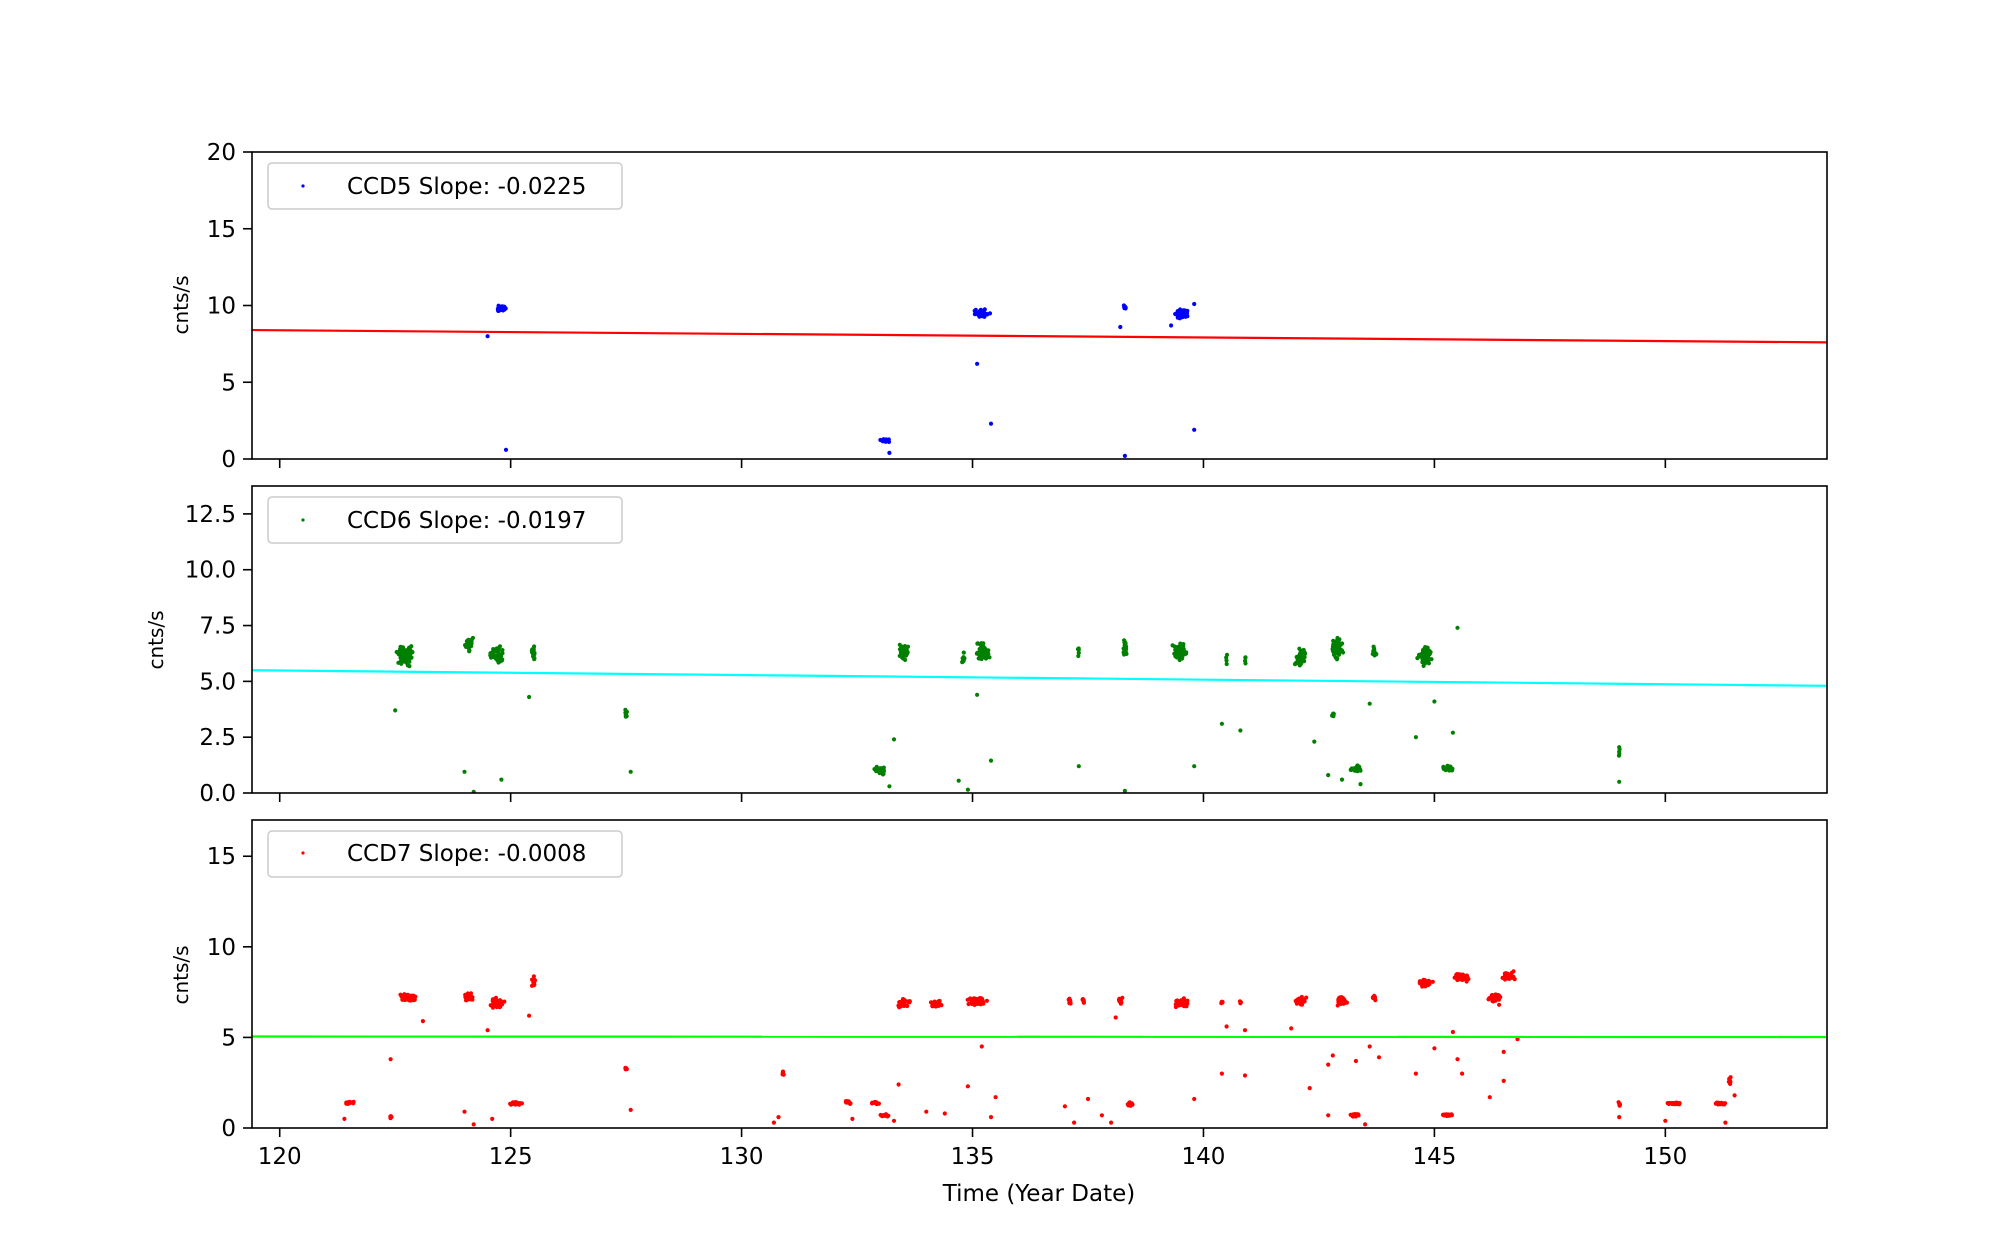 The height and width of the screenshot is (1248, 2000). What do you see at coordinates (217, 738) in the screenshot?
I see `y-tick-label: 2.5` at bounding box center [217, 738].